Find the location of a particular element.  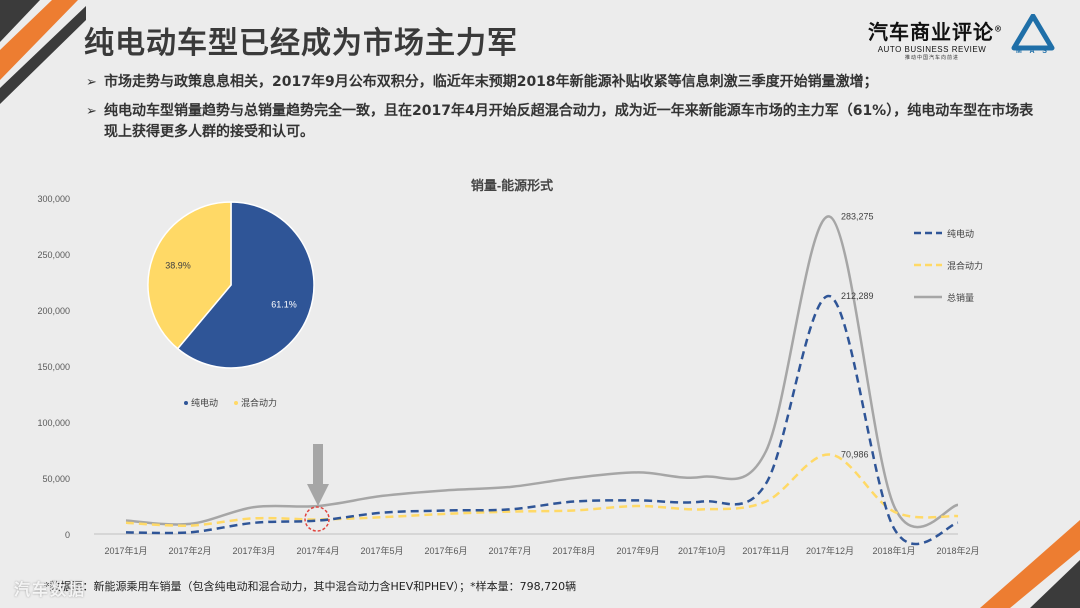

x-tick-label: 2018年1月 is located at coordinates (893, 550).